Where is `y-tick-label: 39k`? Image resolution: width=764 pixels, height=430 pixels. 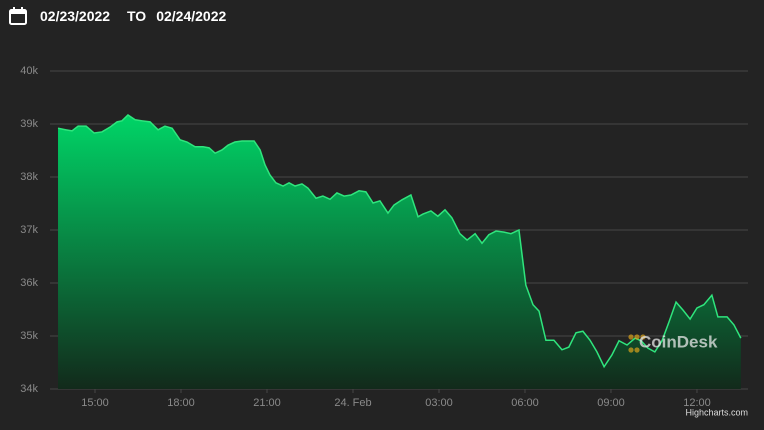
y-tick-label: 39k is located at coordinates (29, 124).